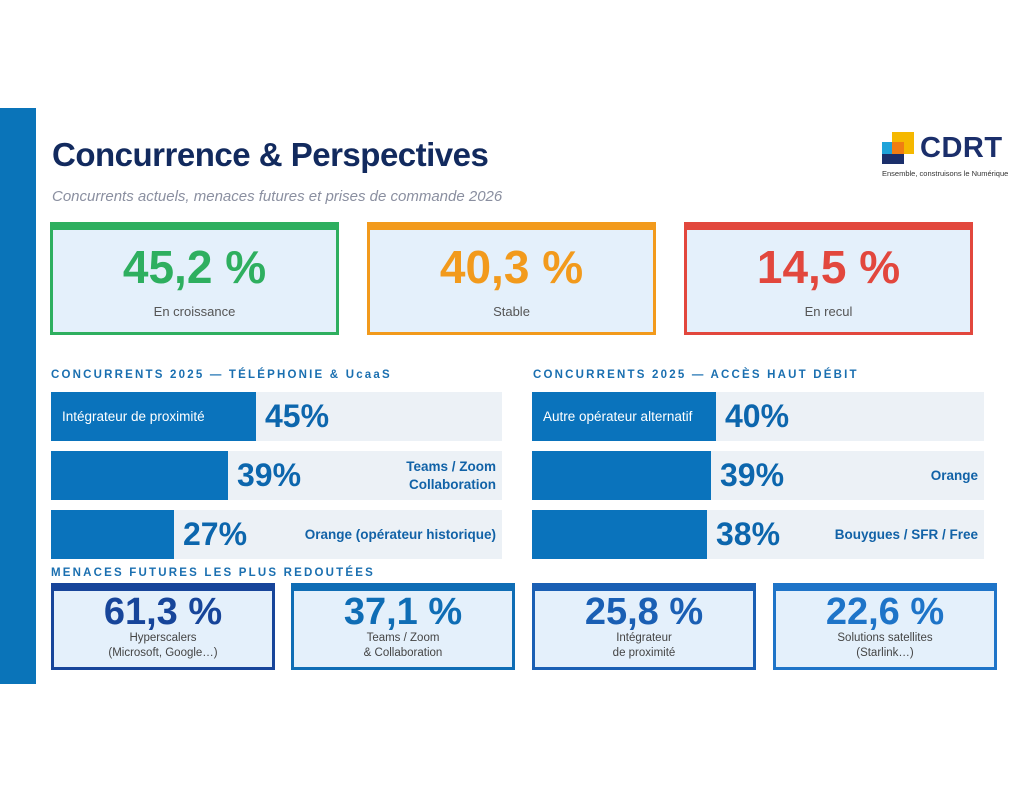  I want to click on bar-row: 39% Orange, so click(758, 475).